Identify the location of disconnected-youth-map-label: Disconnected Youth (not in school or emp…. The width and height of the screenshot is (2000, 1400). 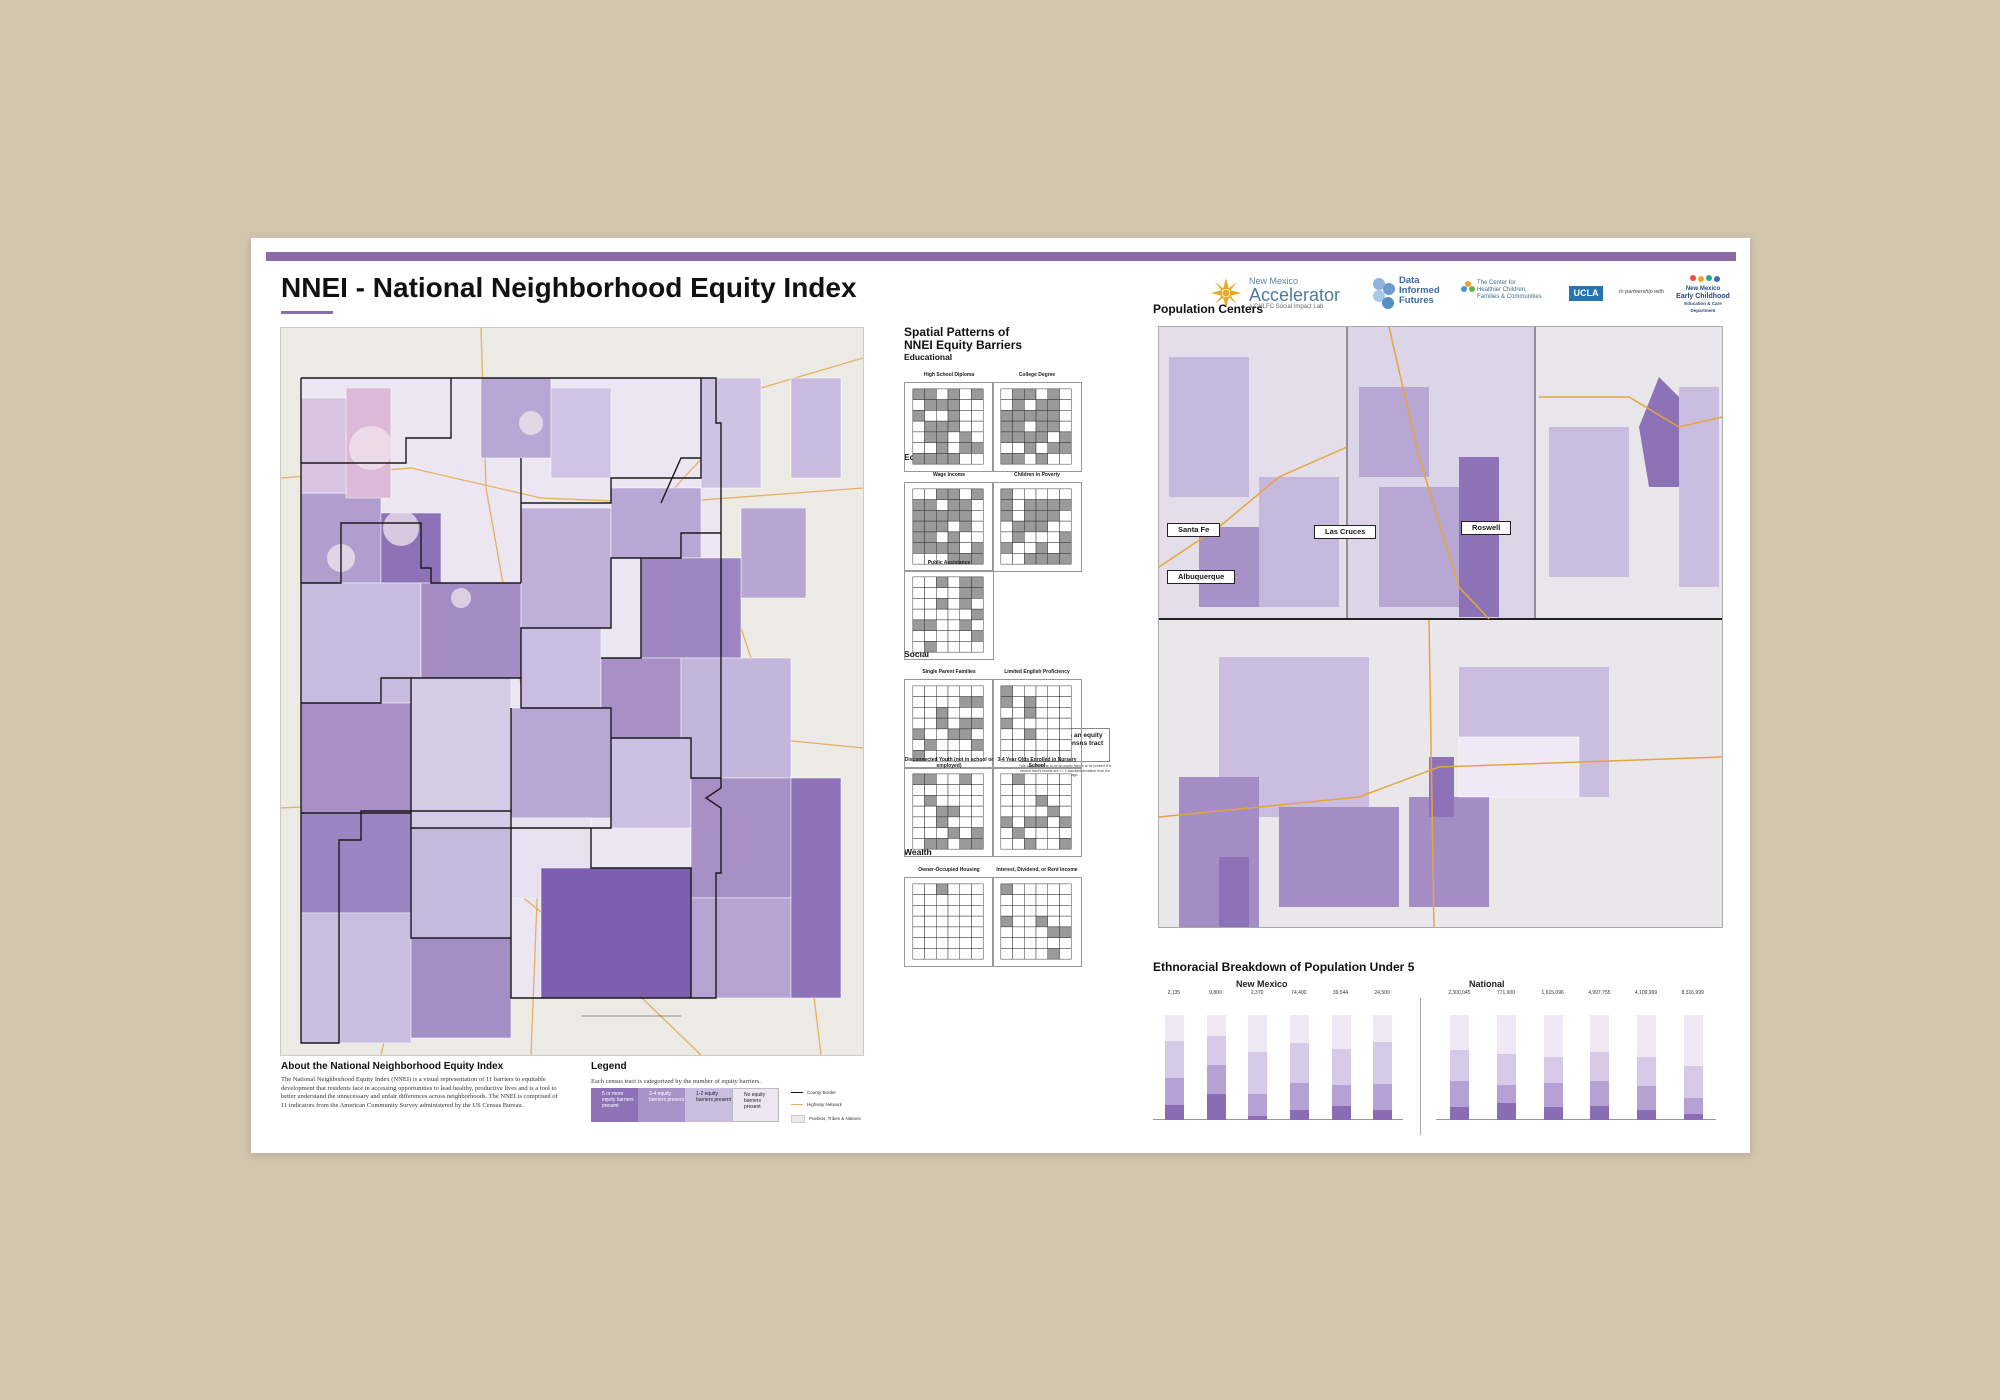
(949, 763).